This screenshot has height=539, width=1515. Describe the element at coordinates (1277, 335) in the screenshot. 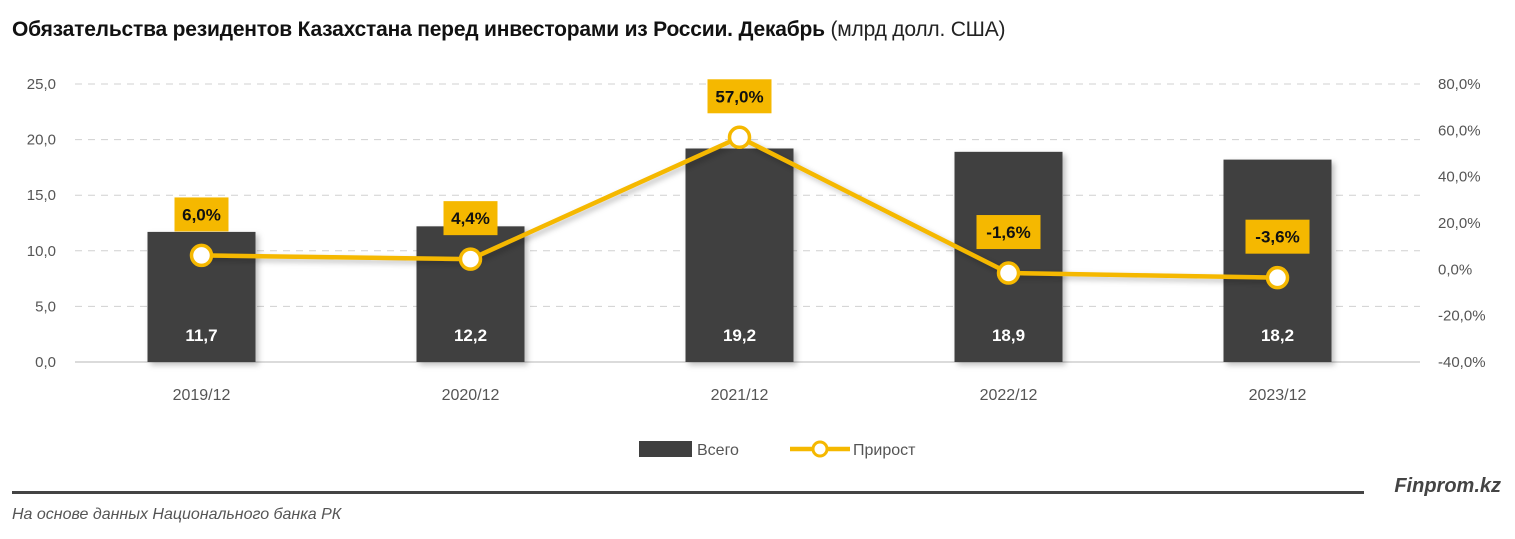

I see `bar-value-label: 18,2` at that location.